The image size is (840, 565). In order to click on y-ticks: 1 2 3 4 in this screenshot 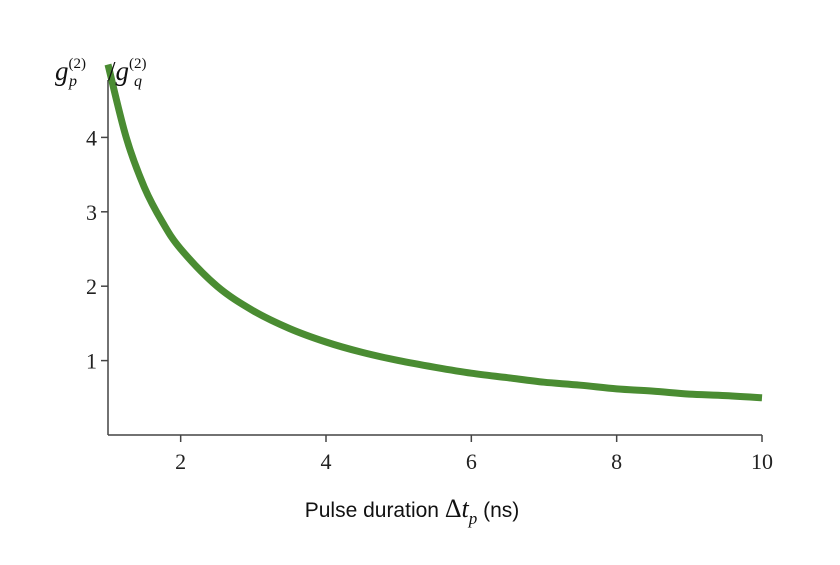, I will do `click(97, 249)`.